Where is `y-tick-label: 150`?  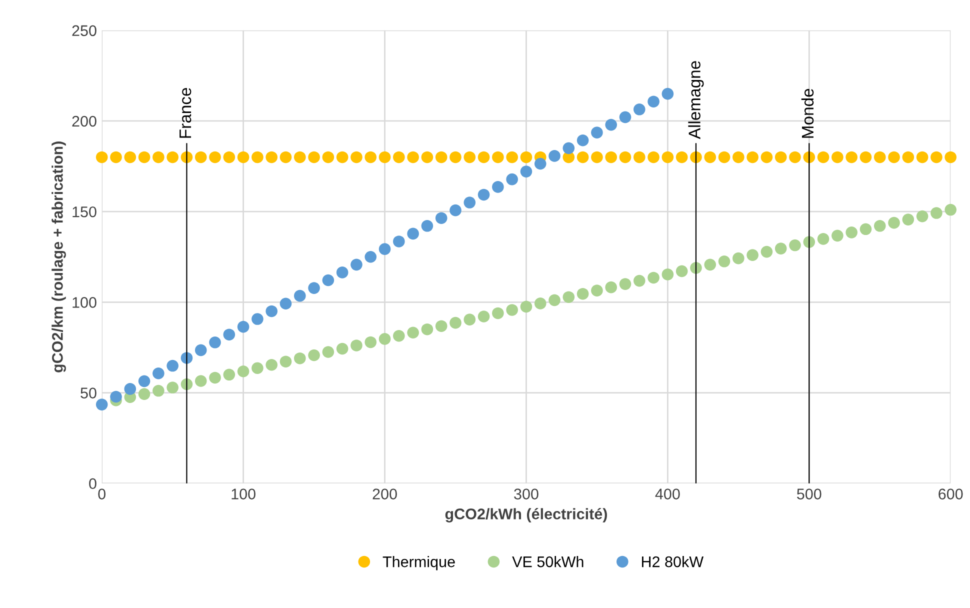 y-tick-label: 150 is located at coordinates (84, 212).